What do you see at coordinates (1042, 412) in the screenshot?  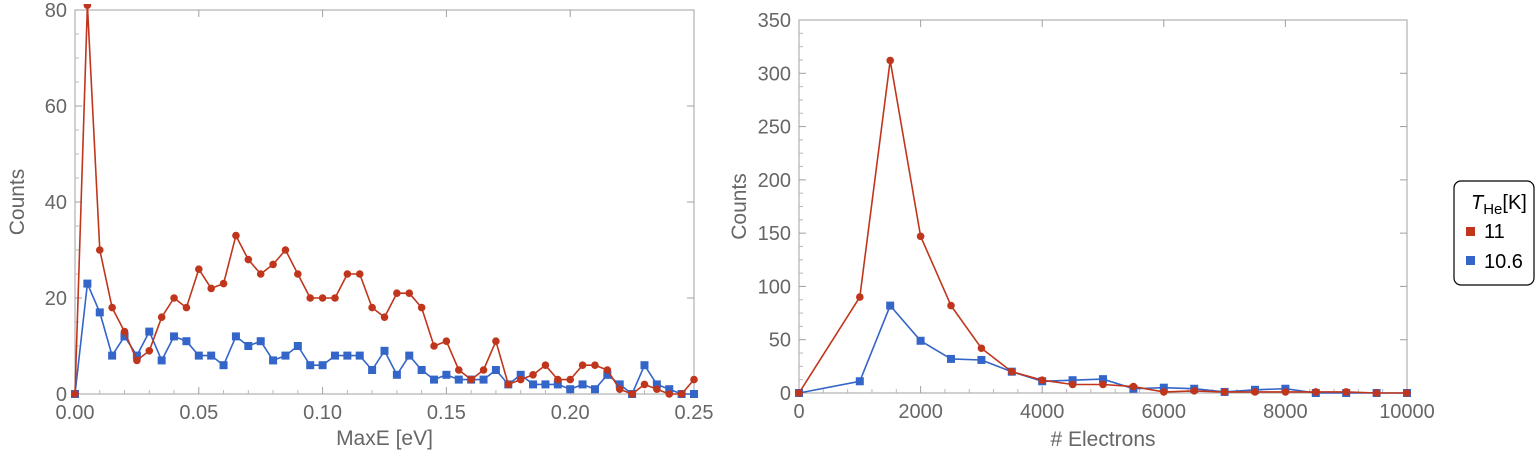 I see `x-tick-label: 4000` at bounding box center [1042, 412].